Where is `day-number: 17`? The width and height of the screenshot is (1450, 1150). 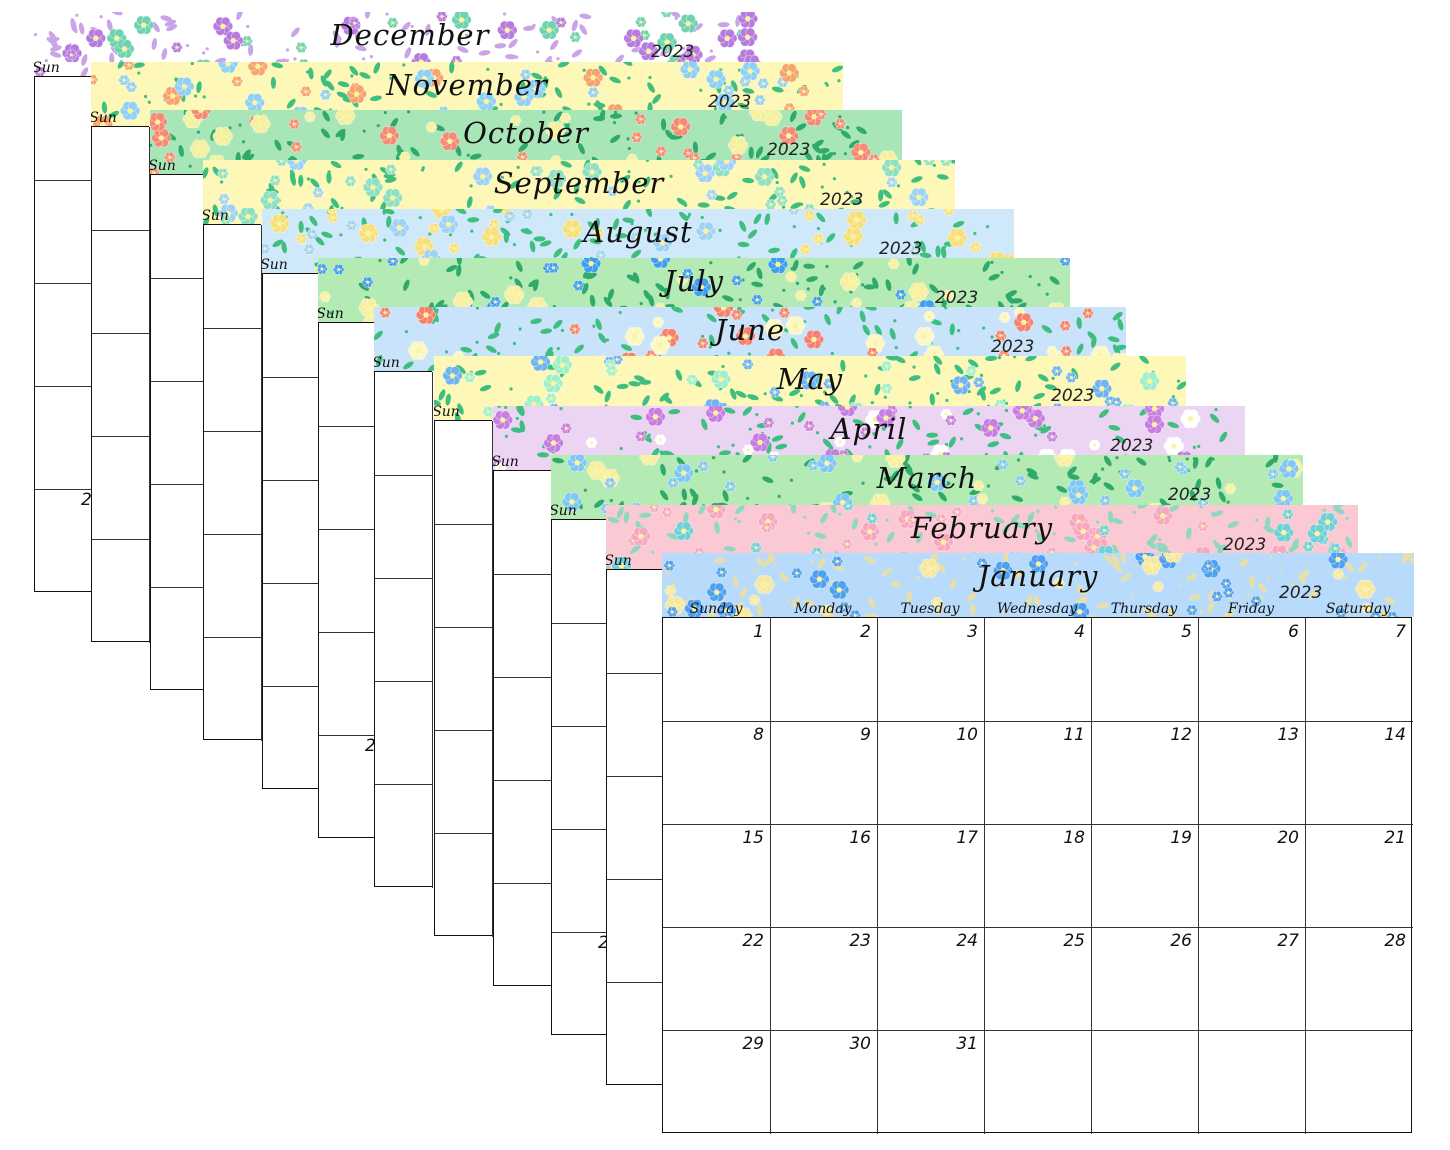 day-number: 17 is located at coordinates (967, 838).